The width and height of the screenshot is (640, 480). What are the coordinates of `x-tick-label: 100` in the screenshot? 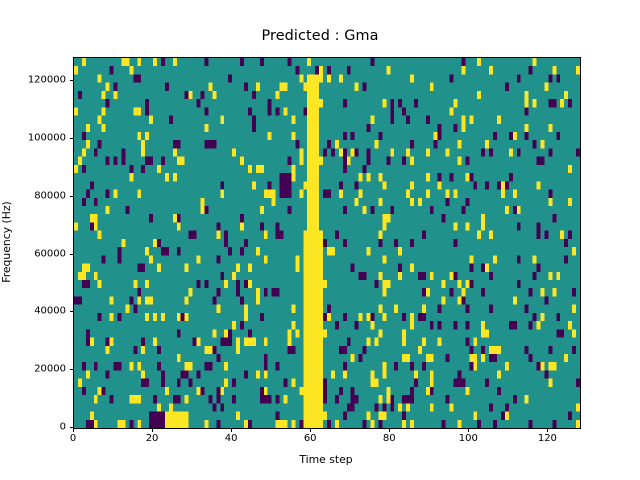 It's located at (468, 438).